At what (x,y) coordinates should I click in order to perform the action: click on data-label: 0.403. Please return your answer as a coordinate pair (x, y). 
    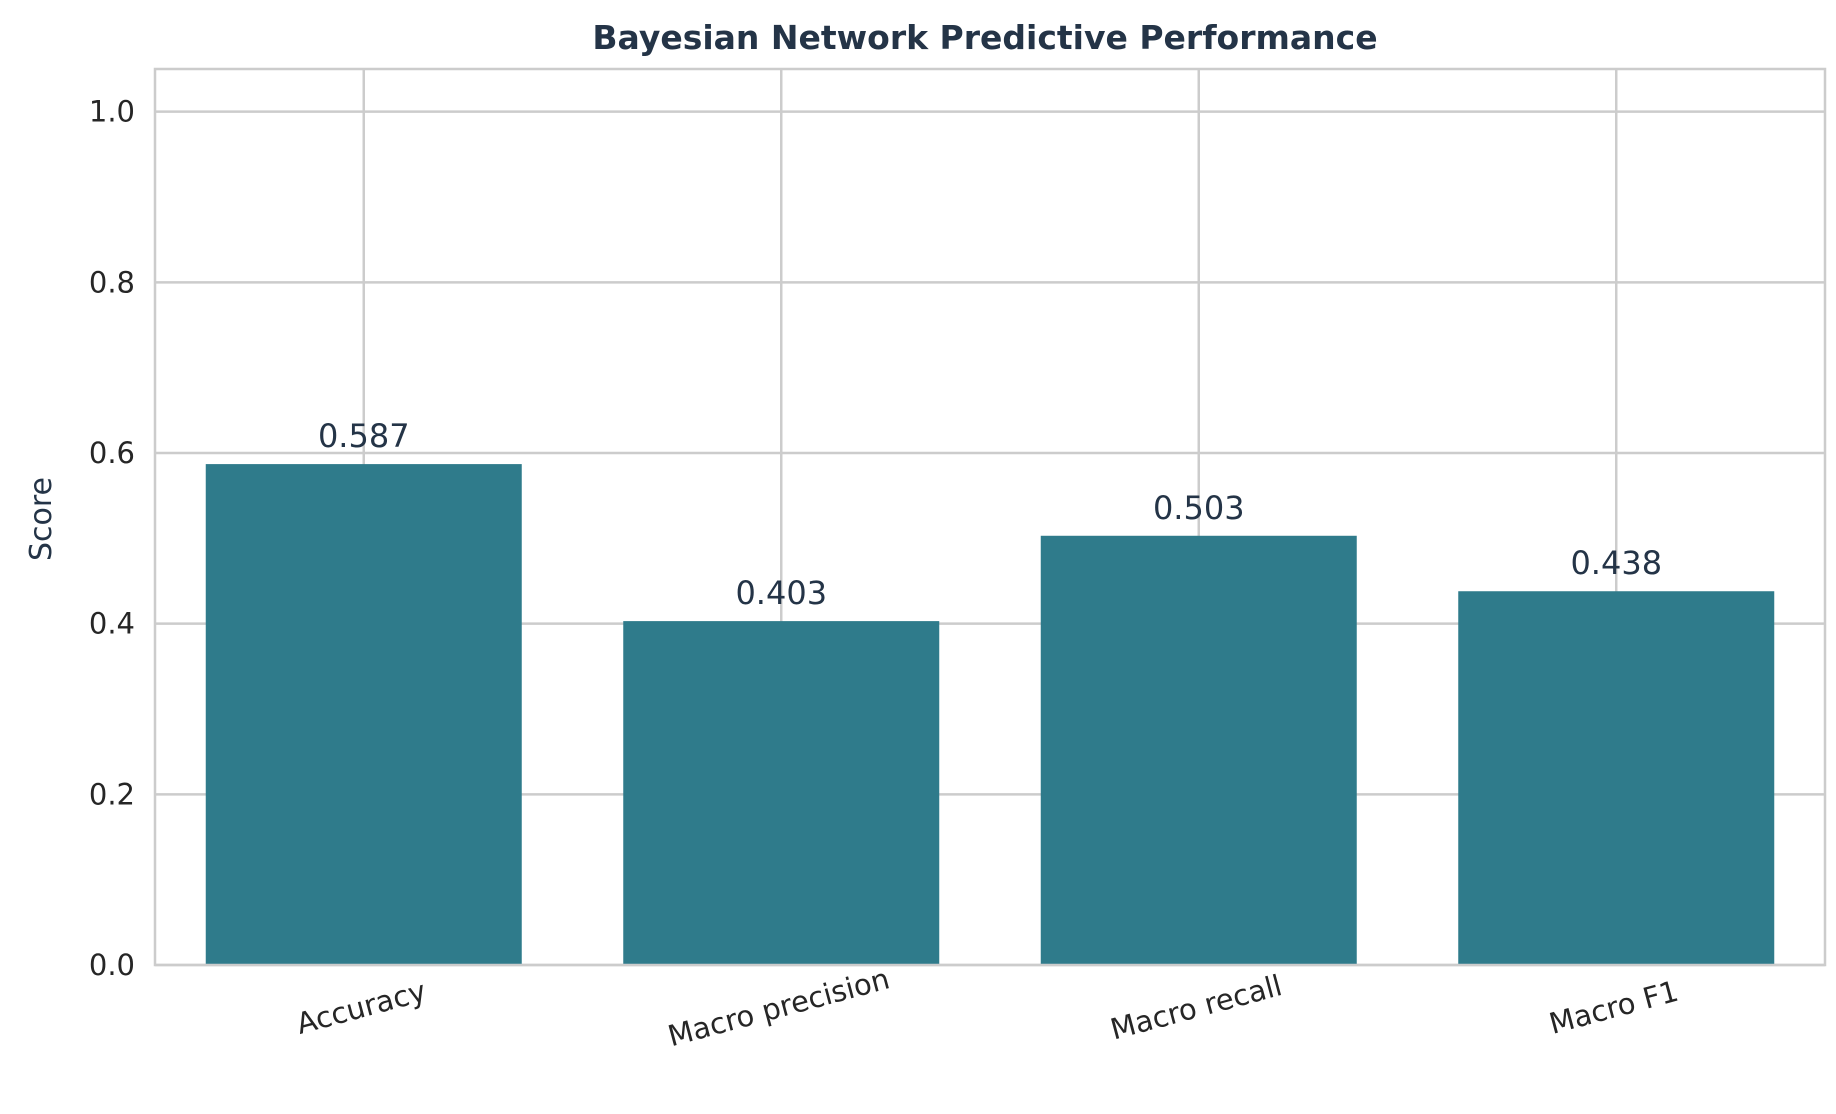
    Looking at the image, I should click on (781, 593).